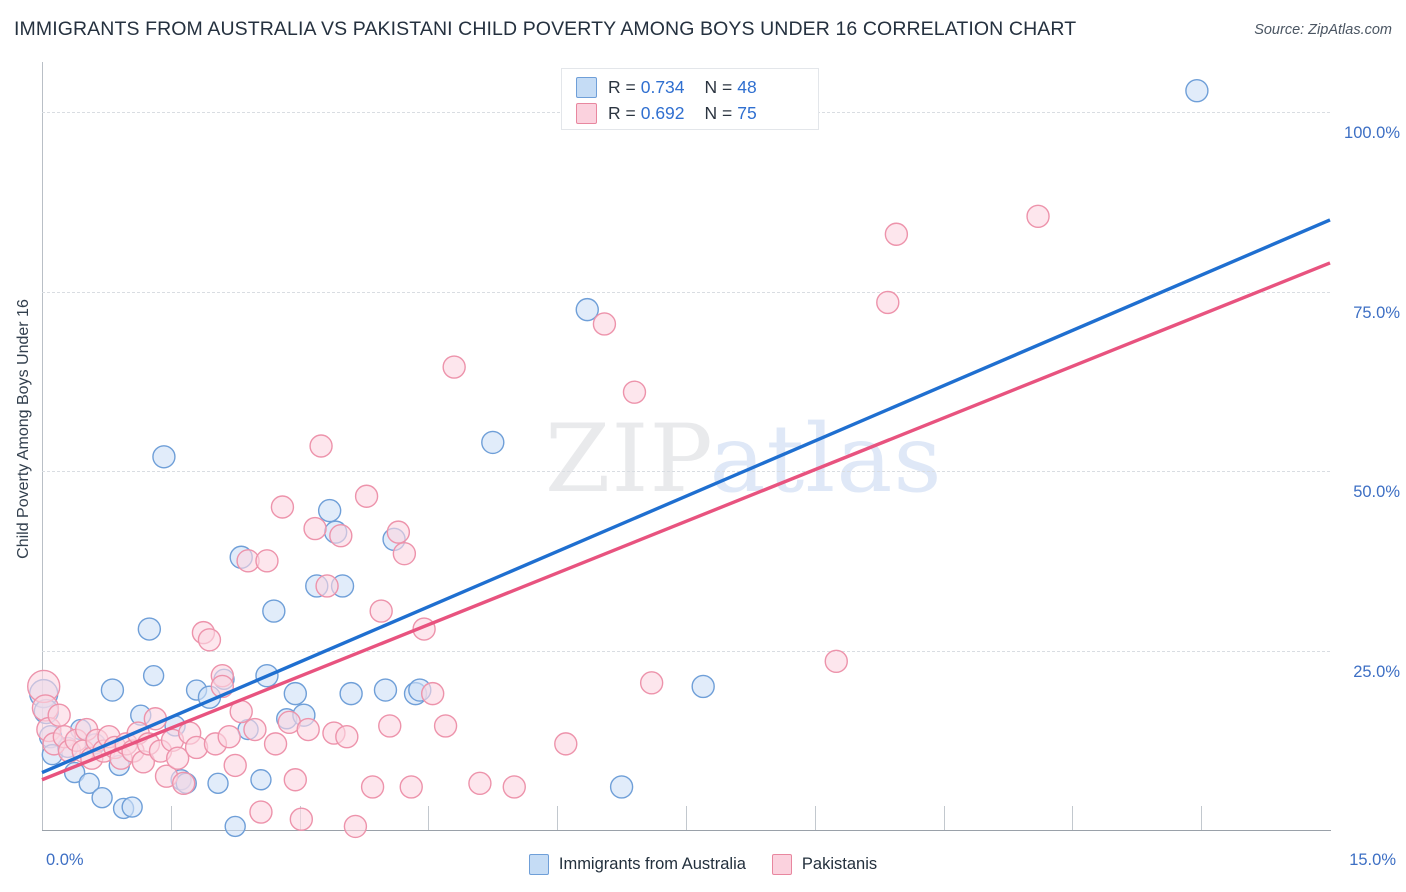 The height and width of the screenshot is (892, 1406). I want to click on series-legend-item-australia: Immigrants from Australia, so click(637, 864).